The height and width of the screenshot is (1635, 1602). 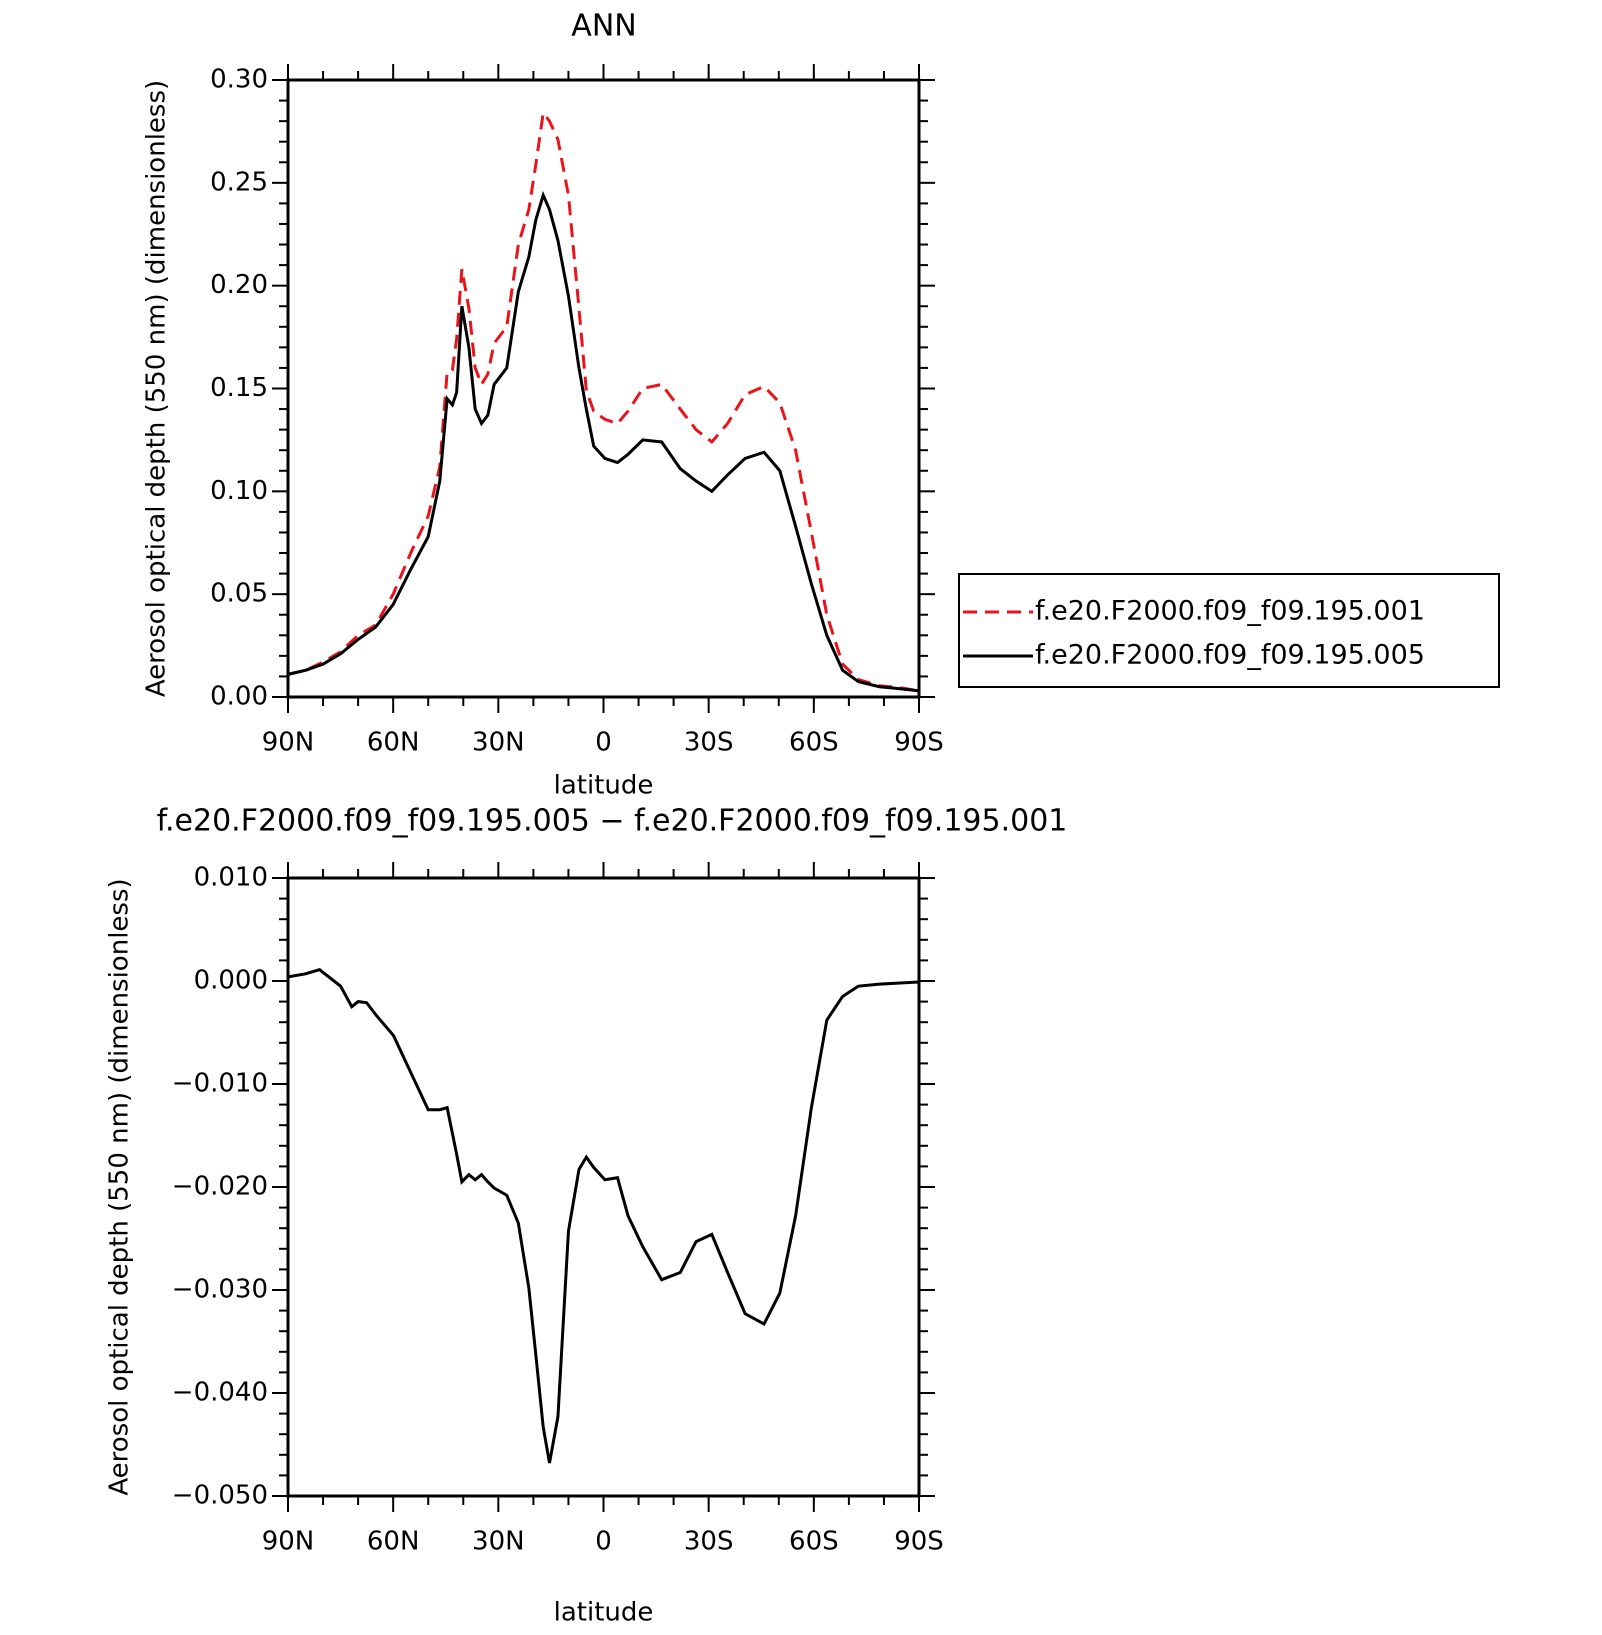 I want to click on y-tick-label: 0.30, so click(x=239, y=80).